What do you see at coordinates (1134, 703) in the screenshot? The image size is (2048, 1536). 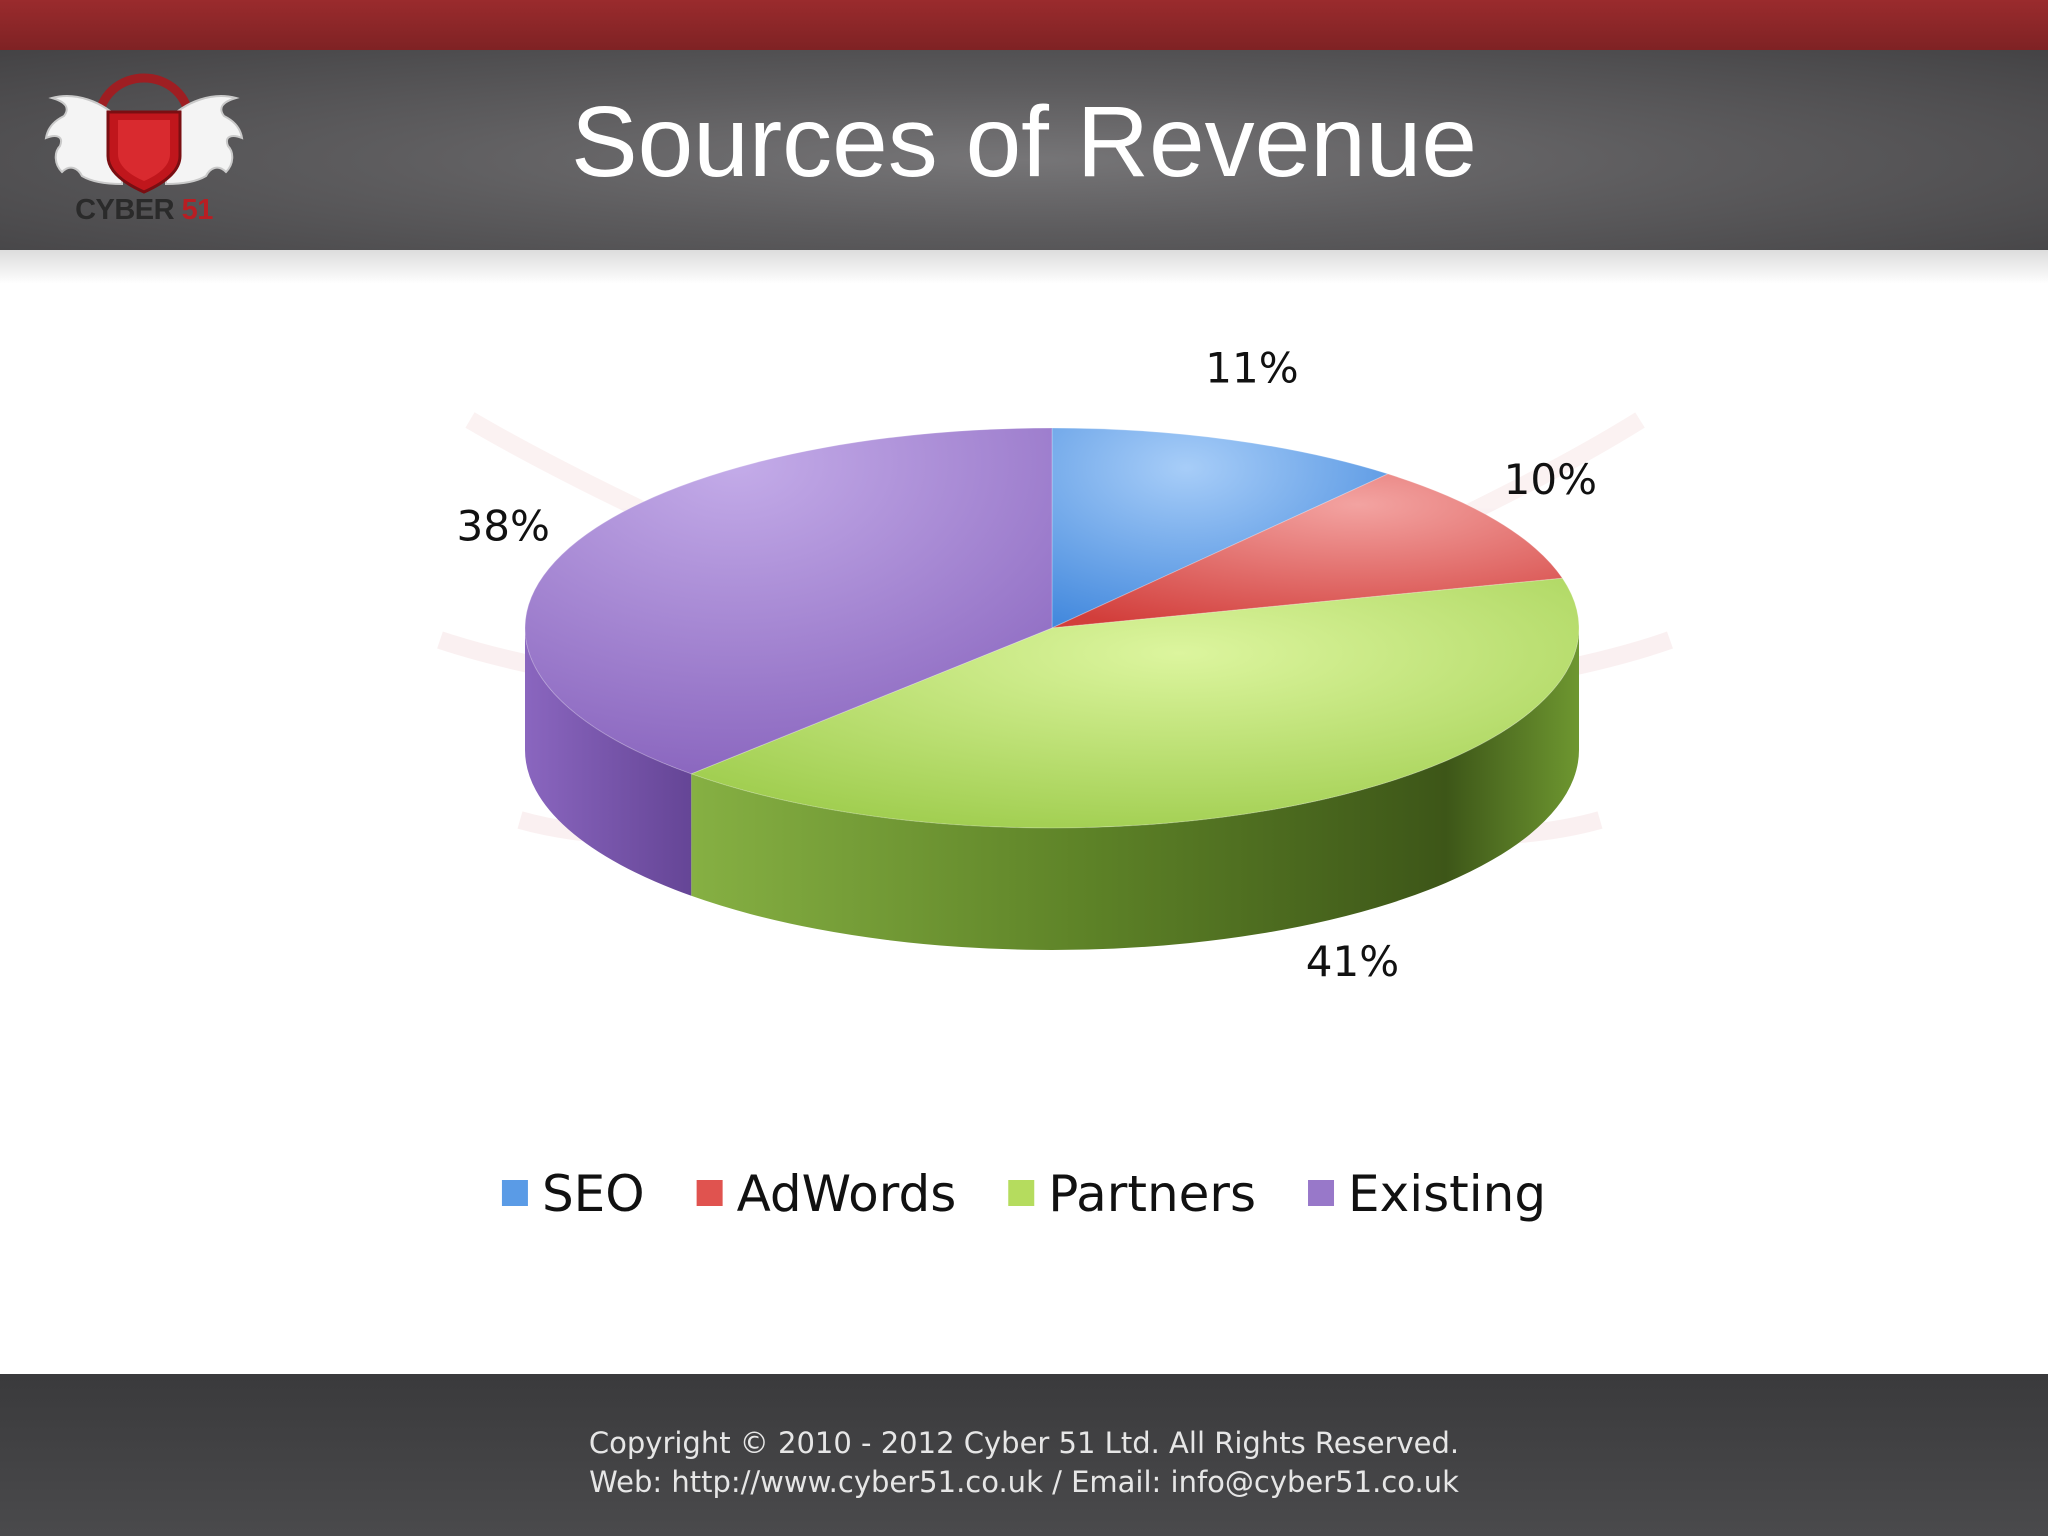 I see `pie-slice-partners` at bounding box center [1134, 703].